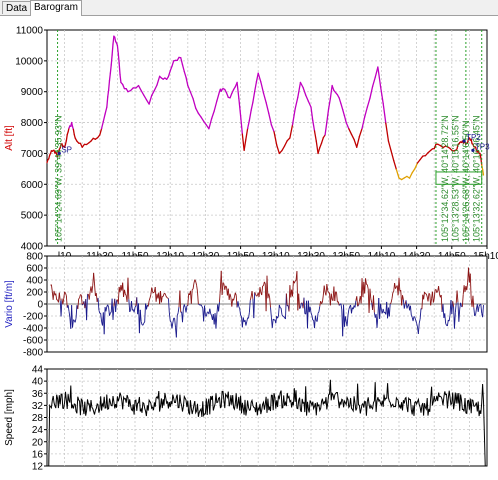  What do you see at coordinates (56, 8) in the screenshot?
I see `tab-barogram: Barogram` at bounding box center [56, 8].